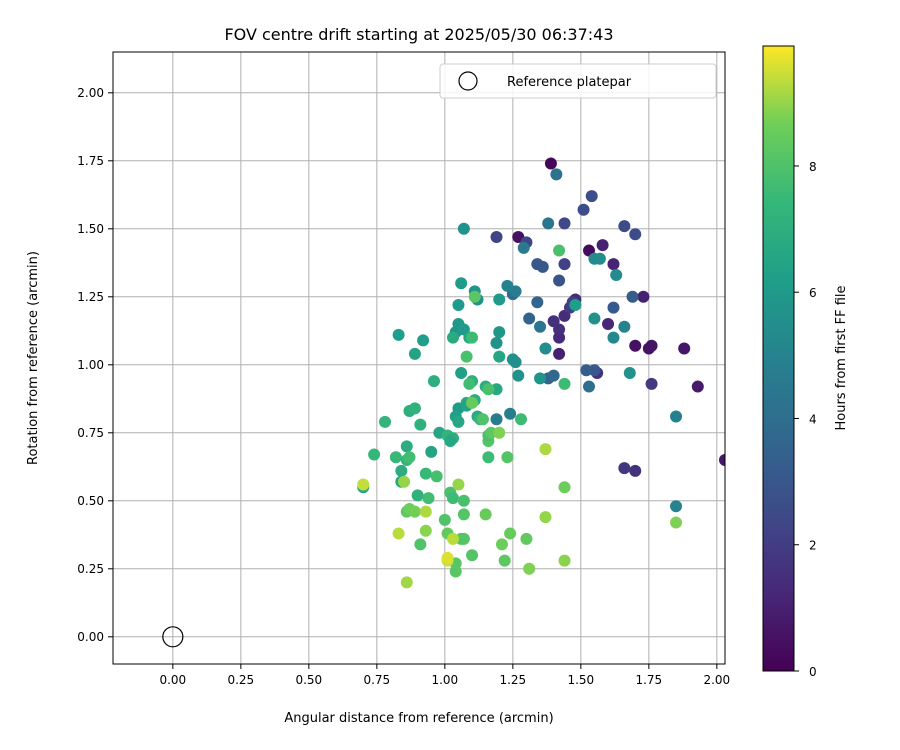  Describe the element at coordinates (841, 357) in the screenshot. I see `colorbar-label: Hours from first FF file` at that location.